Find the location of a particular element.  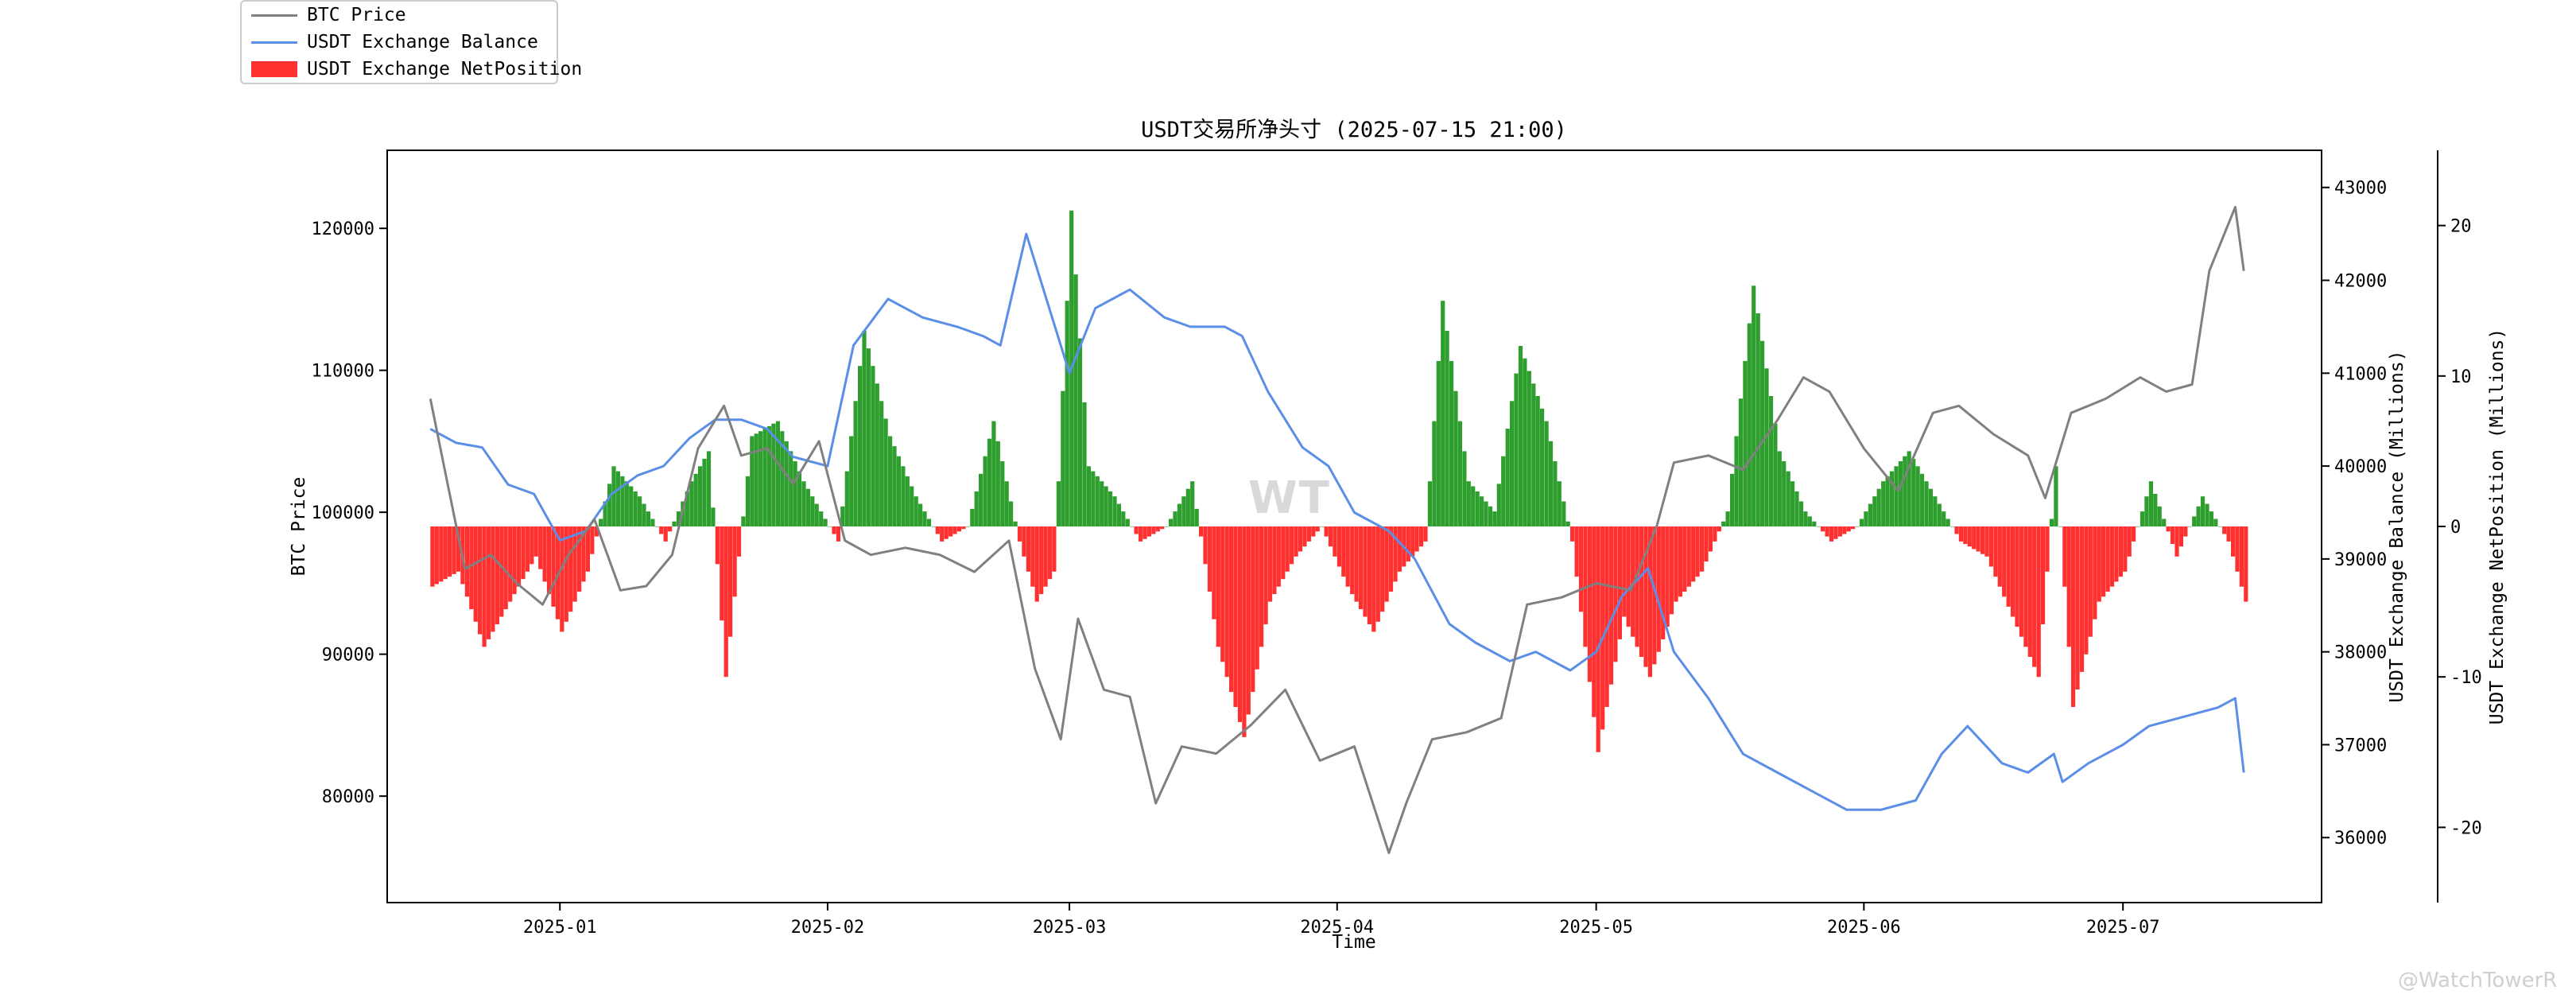

legend-label-btc: BTC Price is located at coordinates (356, 15).